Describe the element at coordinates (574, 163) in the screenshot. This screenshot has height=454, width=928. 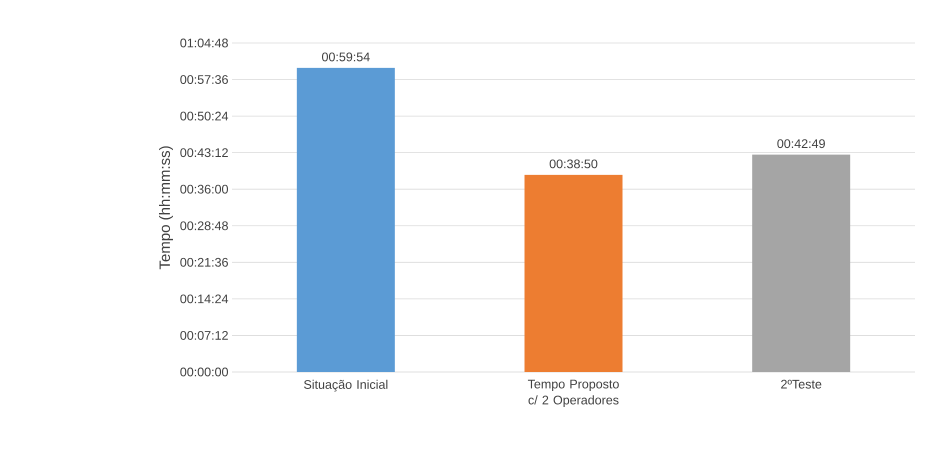
I see `data-label: 00:38:50` at that location.